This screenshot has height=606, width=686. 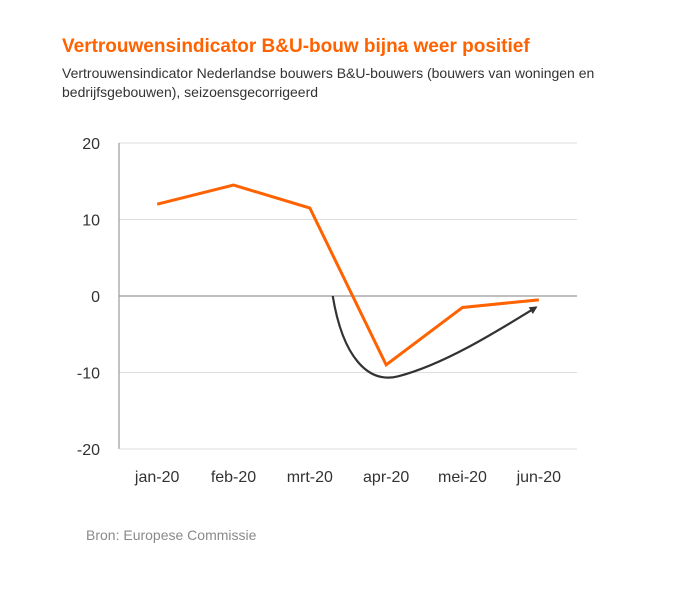 What do you see at coordinates (310, 477) in the screenshot?
I see `x-tick-label: mrt-20` at bounding box center [310, 477].